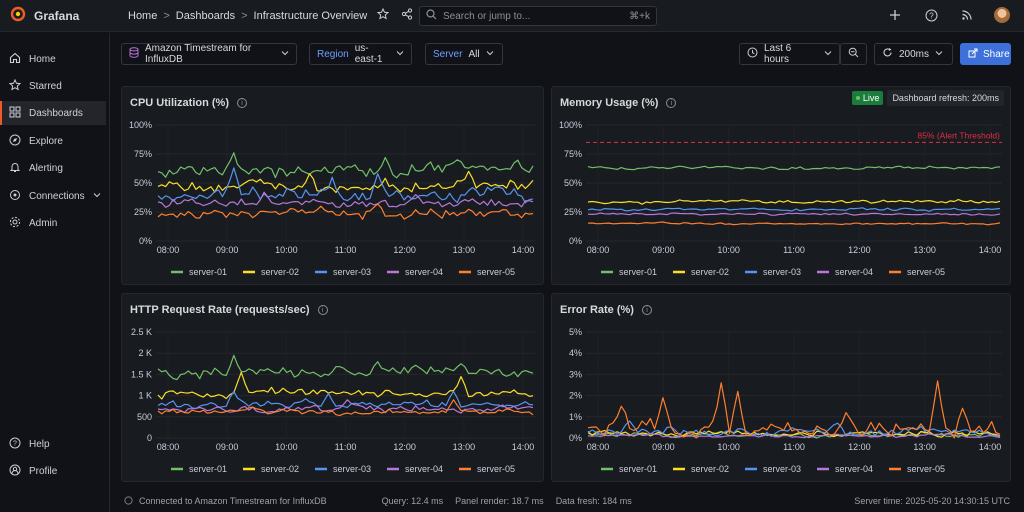 Image resolution: width=1024 pixels, height=512 pixels. I want to click on sidebar-item-label: Starred, so click(45, 86).